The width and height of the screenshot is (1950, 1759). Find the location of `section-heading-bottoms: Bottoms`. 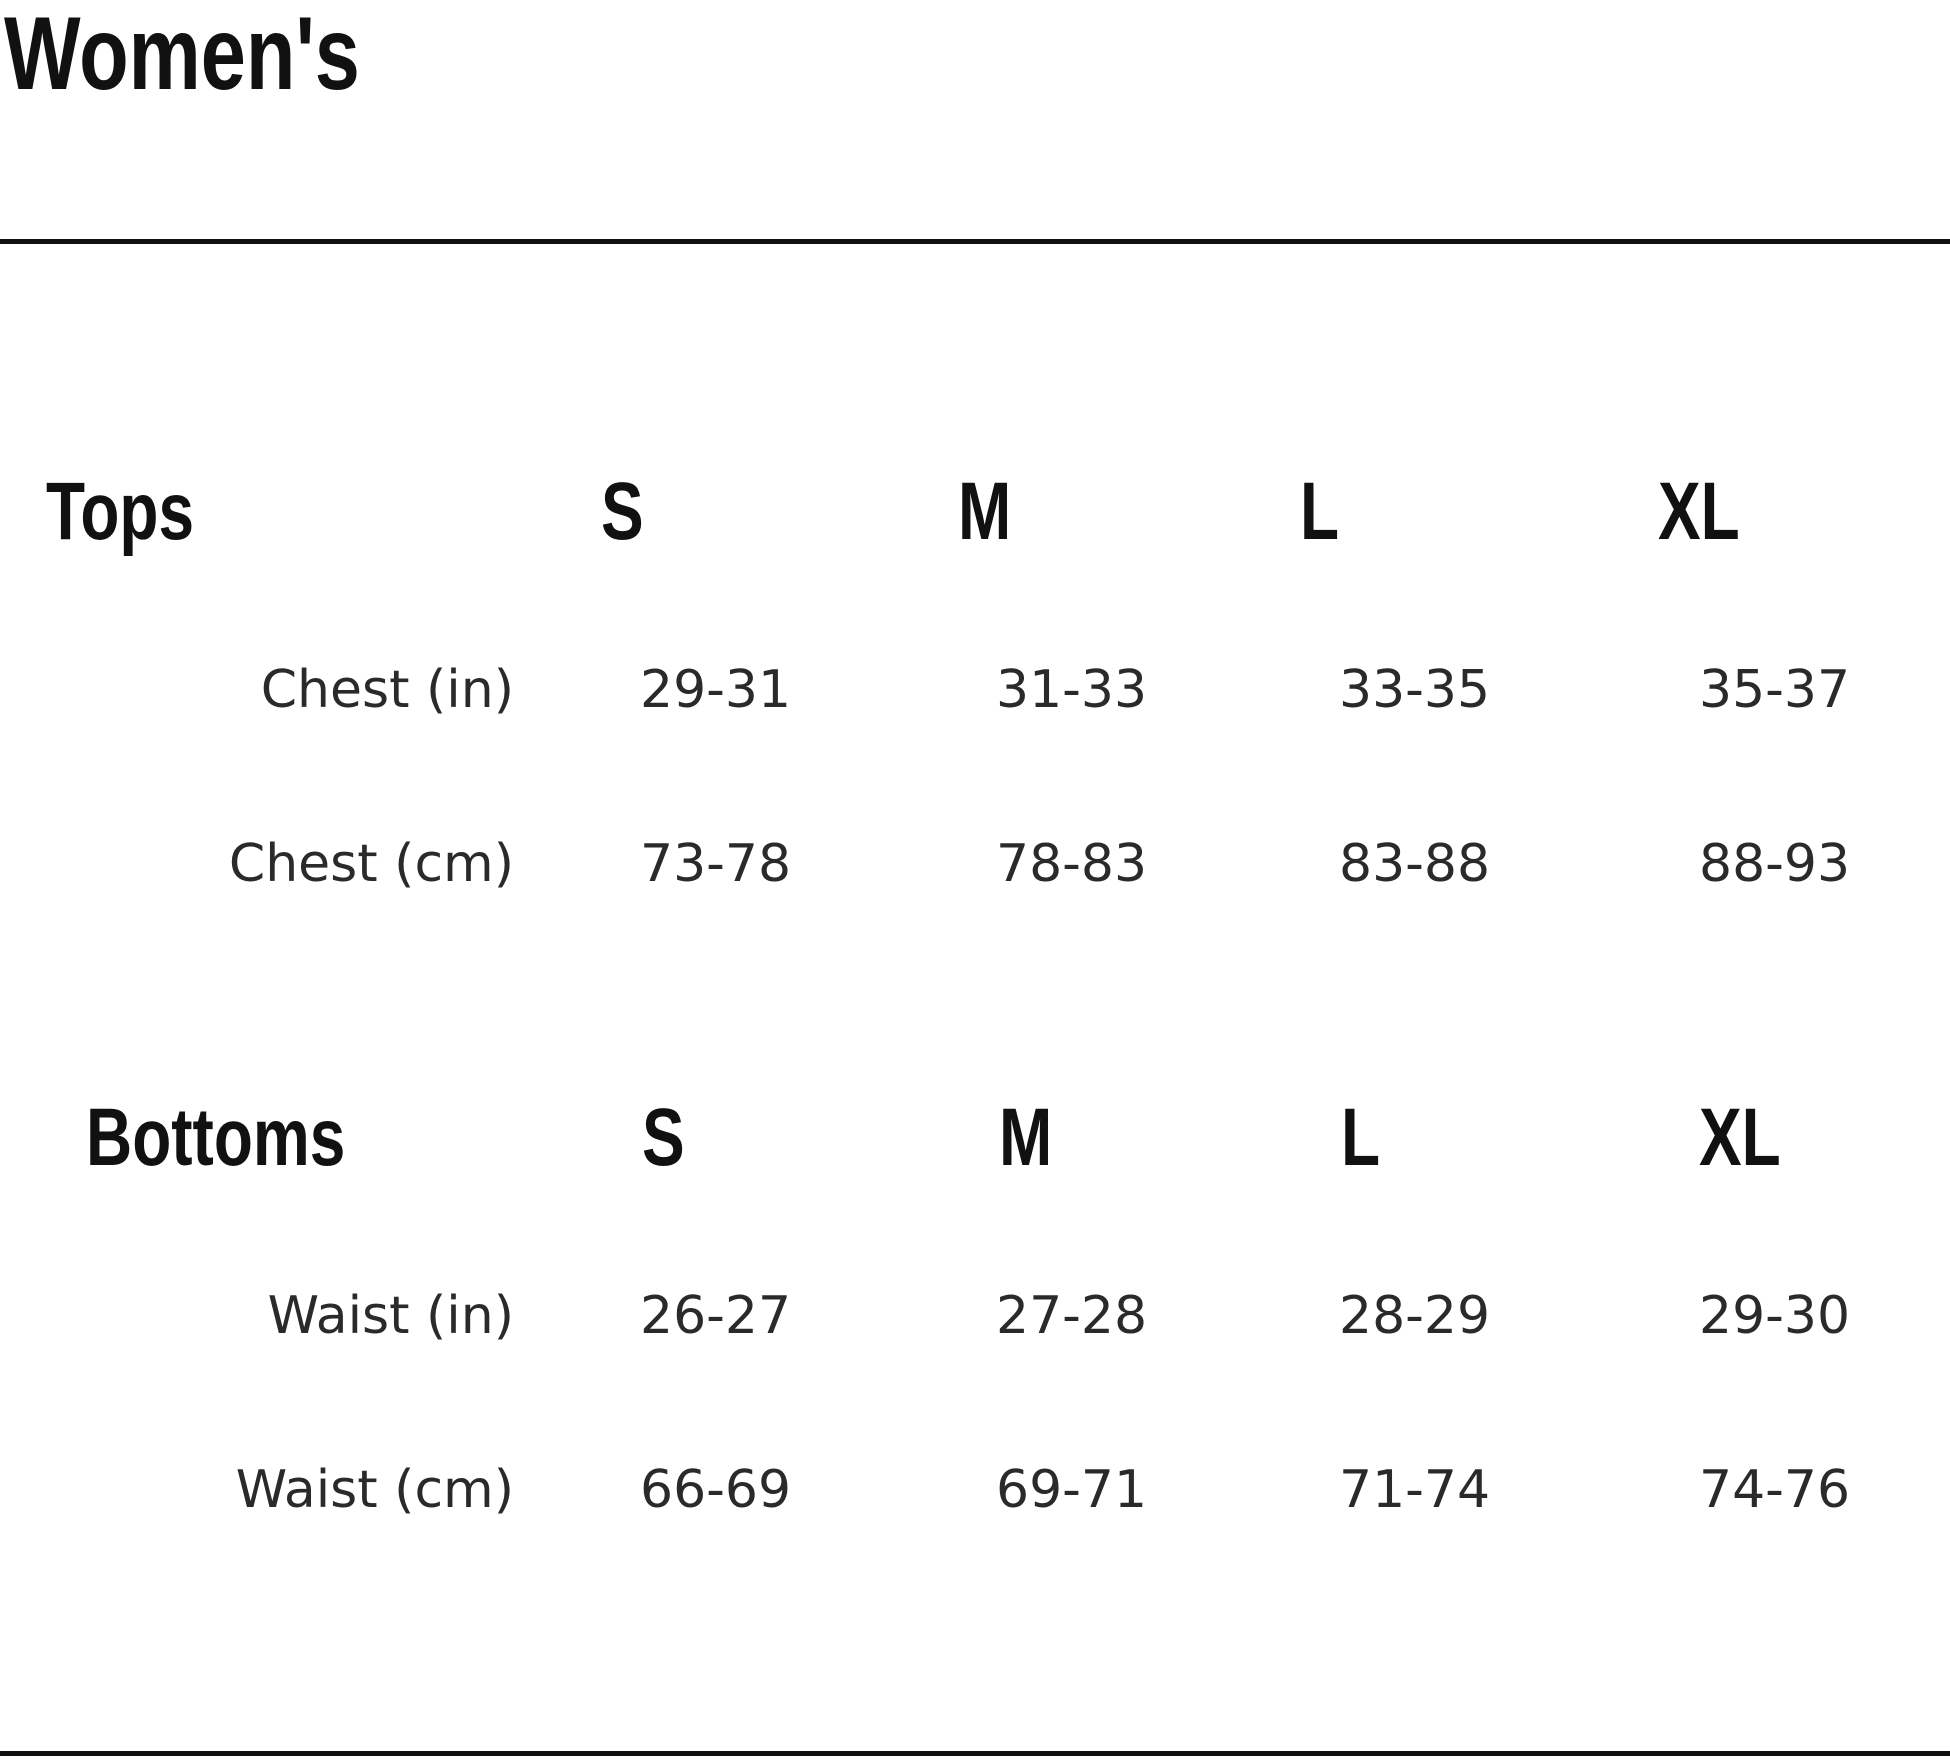

section-heading-bottoms: Bottoms is located at coordinates (216, 1137).